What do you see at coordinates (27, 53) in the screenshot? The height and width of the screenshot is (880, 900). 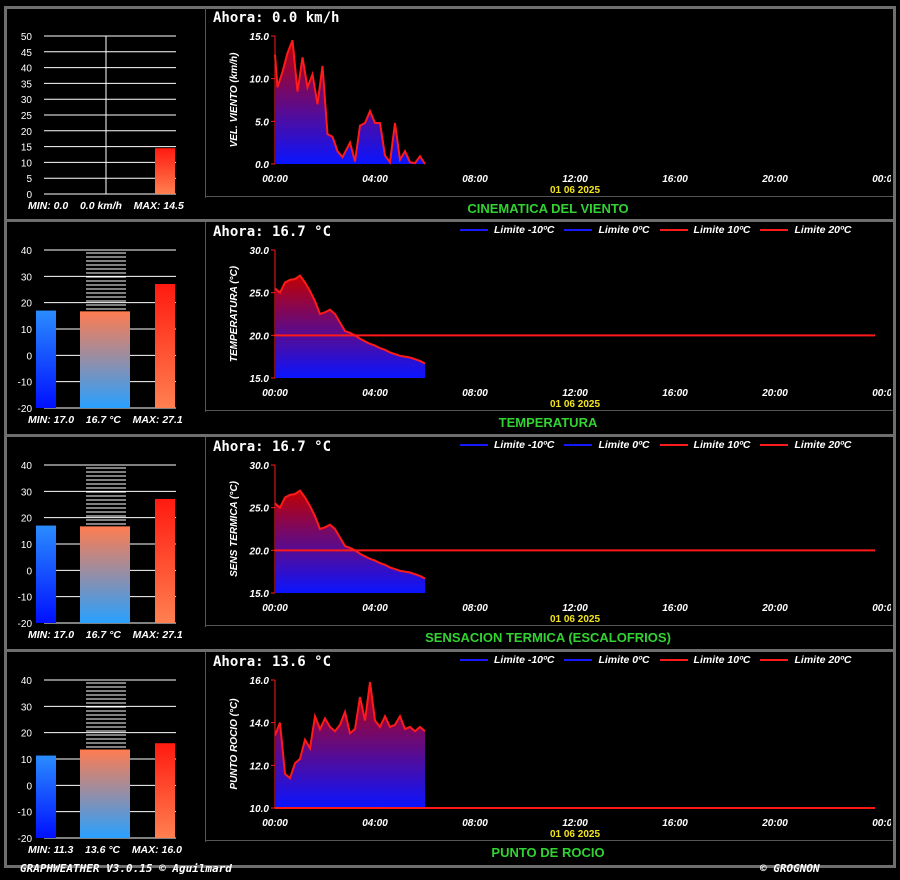 I see `gauge-tick-label: 45` at bounding box center [27, 53].